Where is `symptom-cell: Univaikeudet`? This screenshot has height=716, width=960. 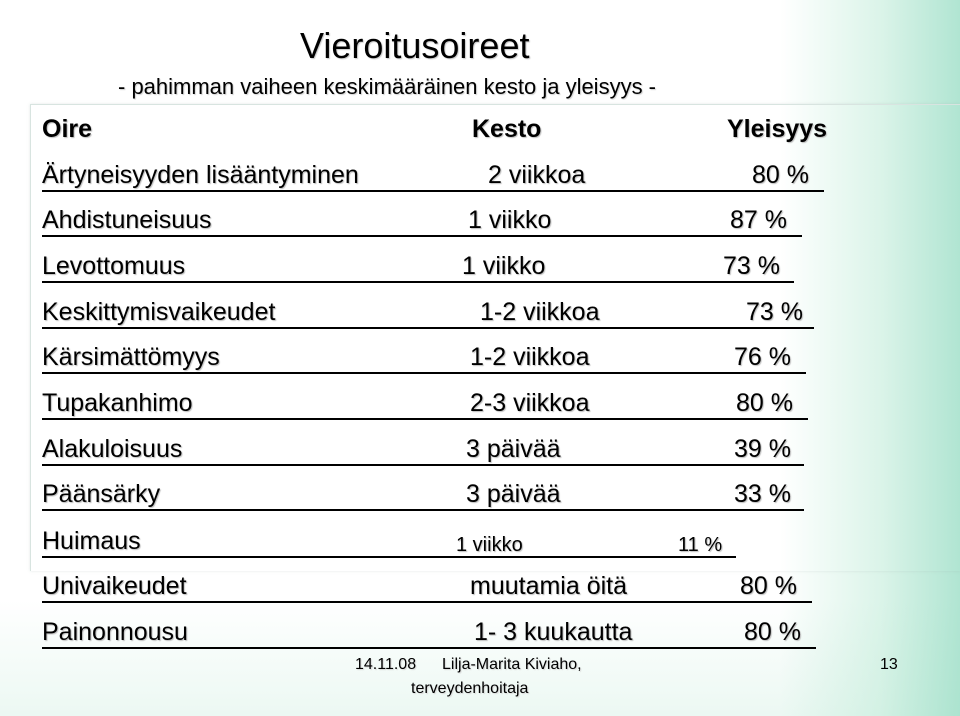
symptom-cell: Univaikeudet is located at coordinates (114, 586).